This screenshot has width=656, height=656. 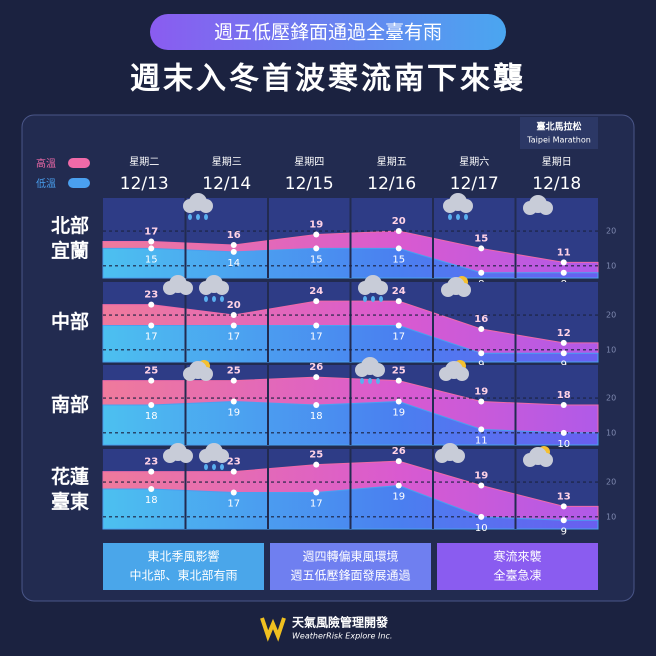 What do you see at coordinates (273, 629) in the screenshot?
I see `logo` at bounding box center [273, 629].